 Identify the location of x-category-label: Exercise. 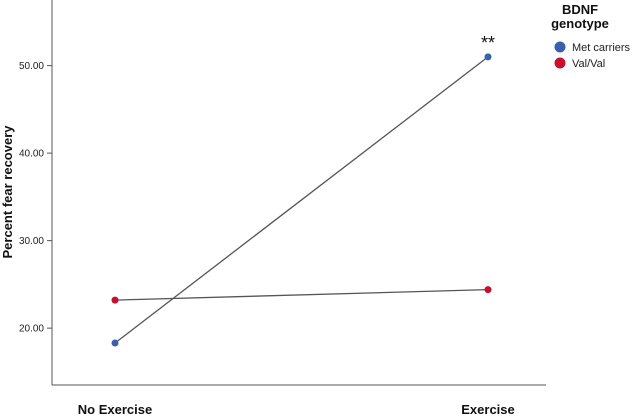
(488, 409).